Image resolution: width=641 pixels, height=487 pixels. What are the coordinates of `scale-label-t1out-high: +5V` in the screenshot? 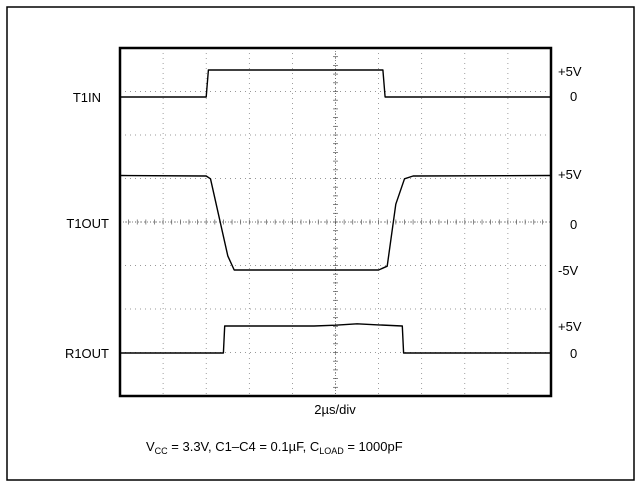 It's located at (570, 174).